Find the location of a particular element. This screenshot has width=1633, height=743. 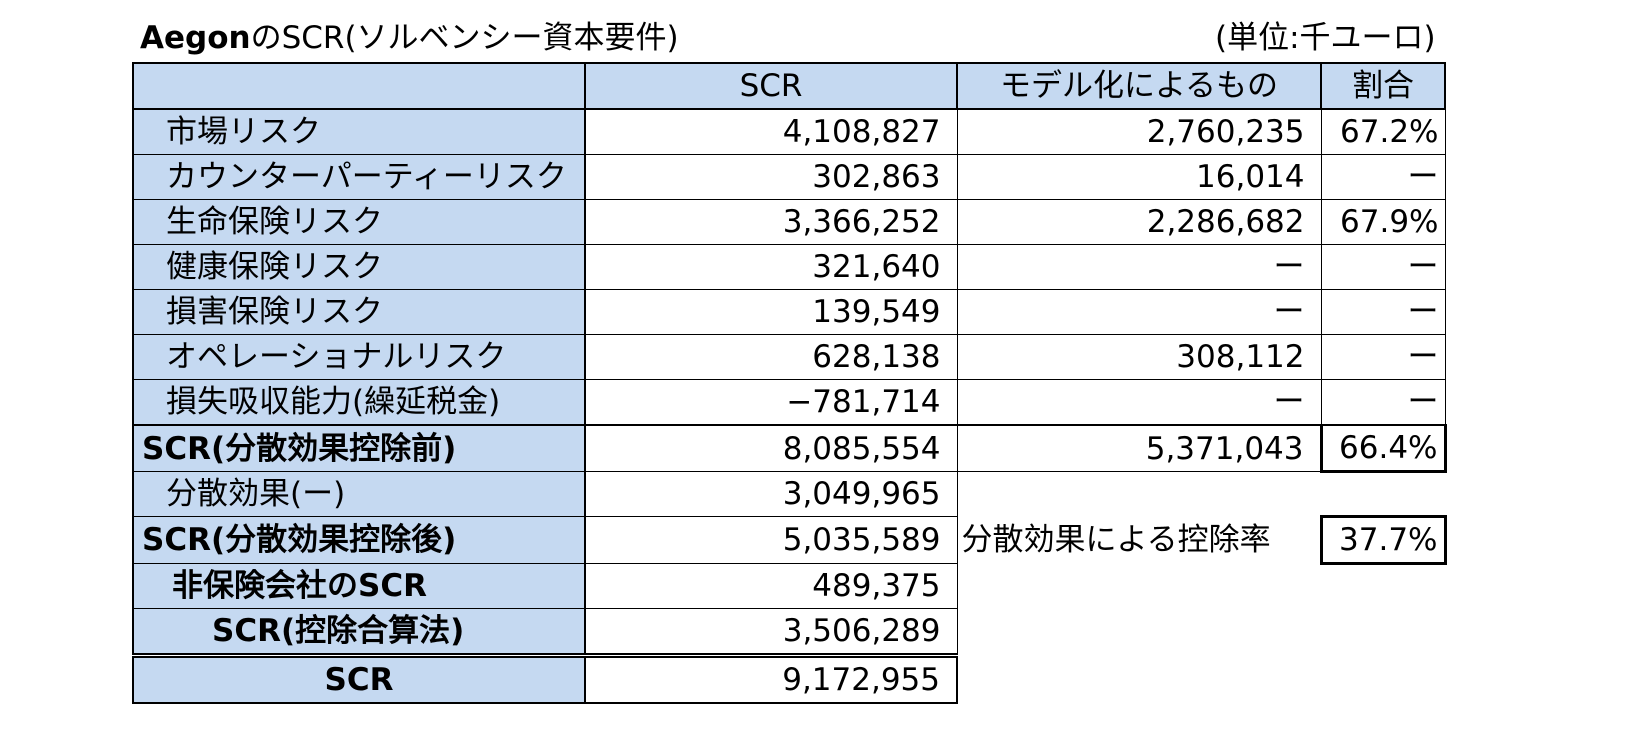

table-row: SCR(分散効果控除後) 5,035,589 分散効果による控除率 37.7% is located at coordinates (789, 540).